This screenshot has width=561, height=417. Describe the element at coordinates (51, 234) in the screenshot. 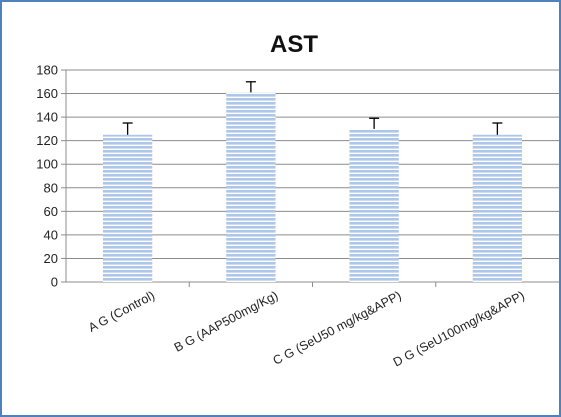

I see `y-tick-label: 40` at that location.